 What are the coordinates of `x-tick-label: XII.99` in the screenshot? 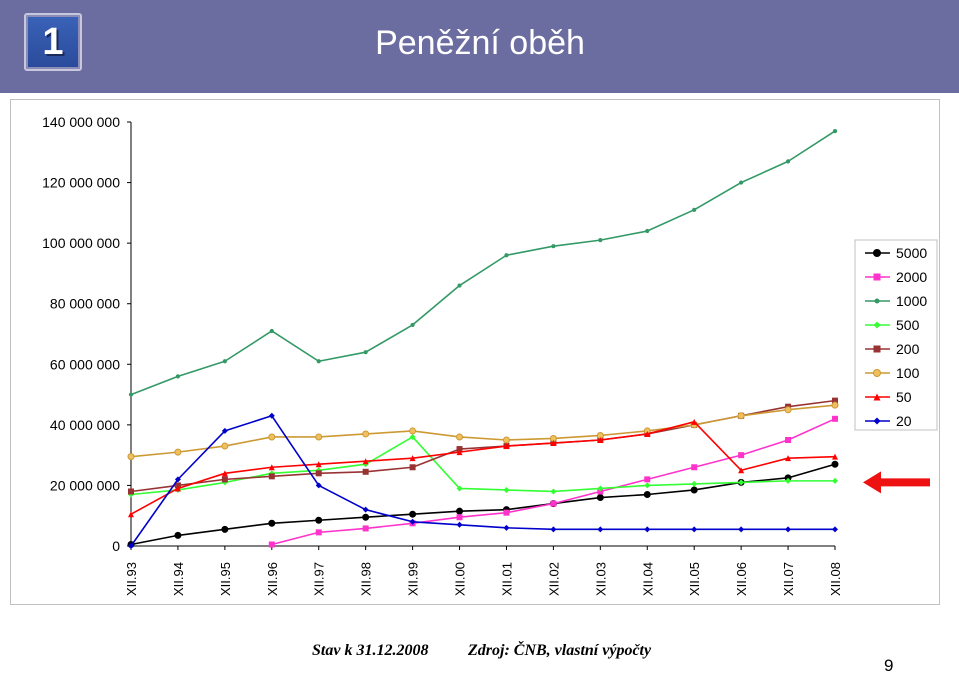 It's located at (413, 579).